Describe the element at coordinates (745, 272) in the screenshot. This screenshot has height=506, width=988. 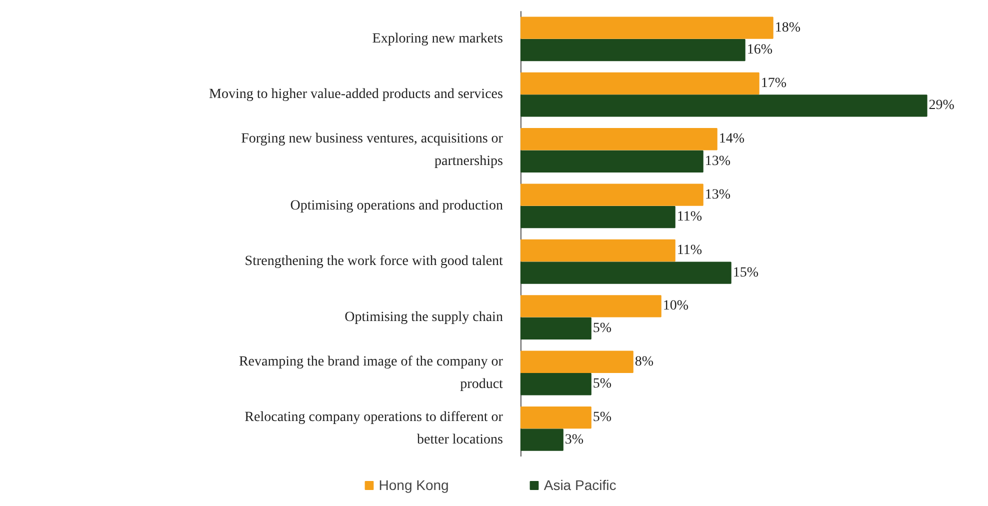
I see `data-label: 15%` at that location.